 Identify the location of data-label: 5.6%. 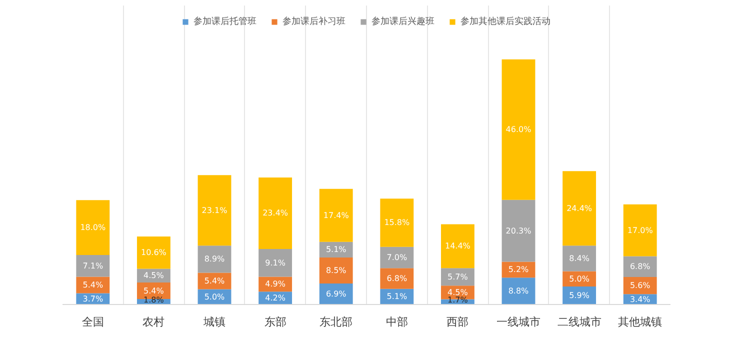
(640, 285).